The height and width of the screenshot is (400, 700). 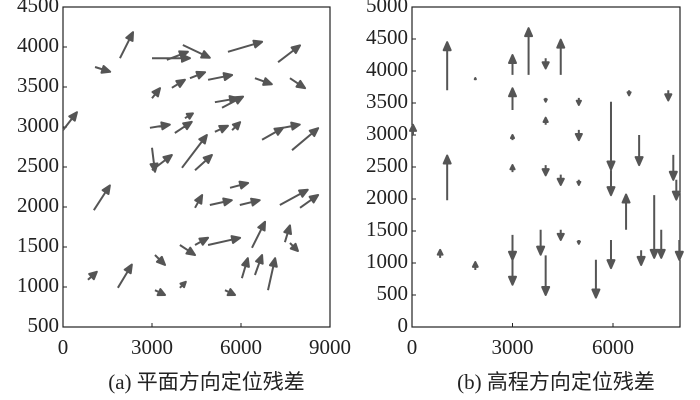 I want to click on y-tick-label: 4500, so click(x=38, y=8).